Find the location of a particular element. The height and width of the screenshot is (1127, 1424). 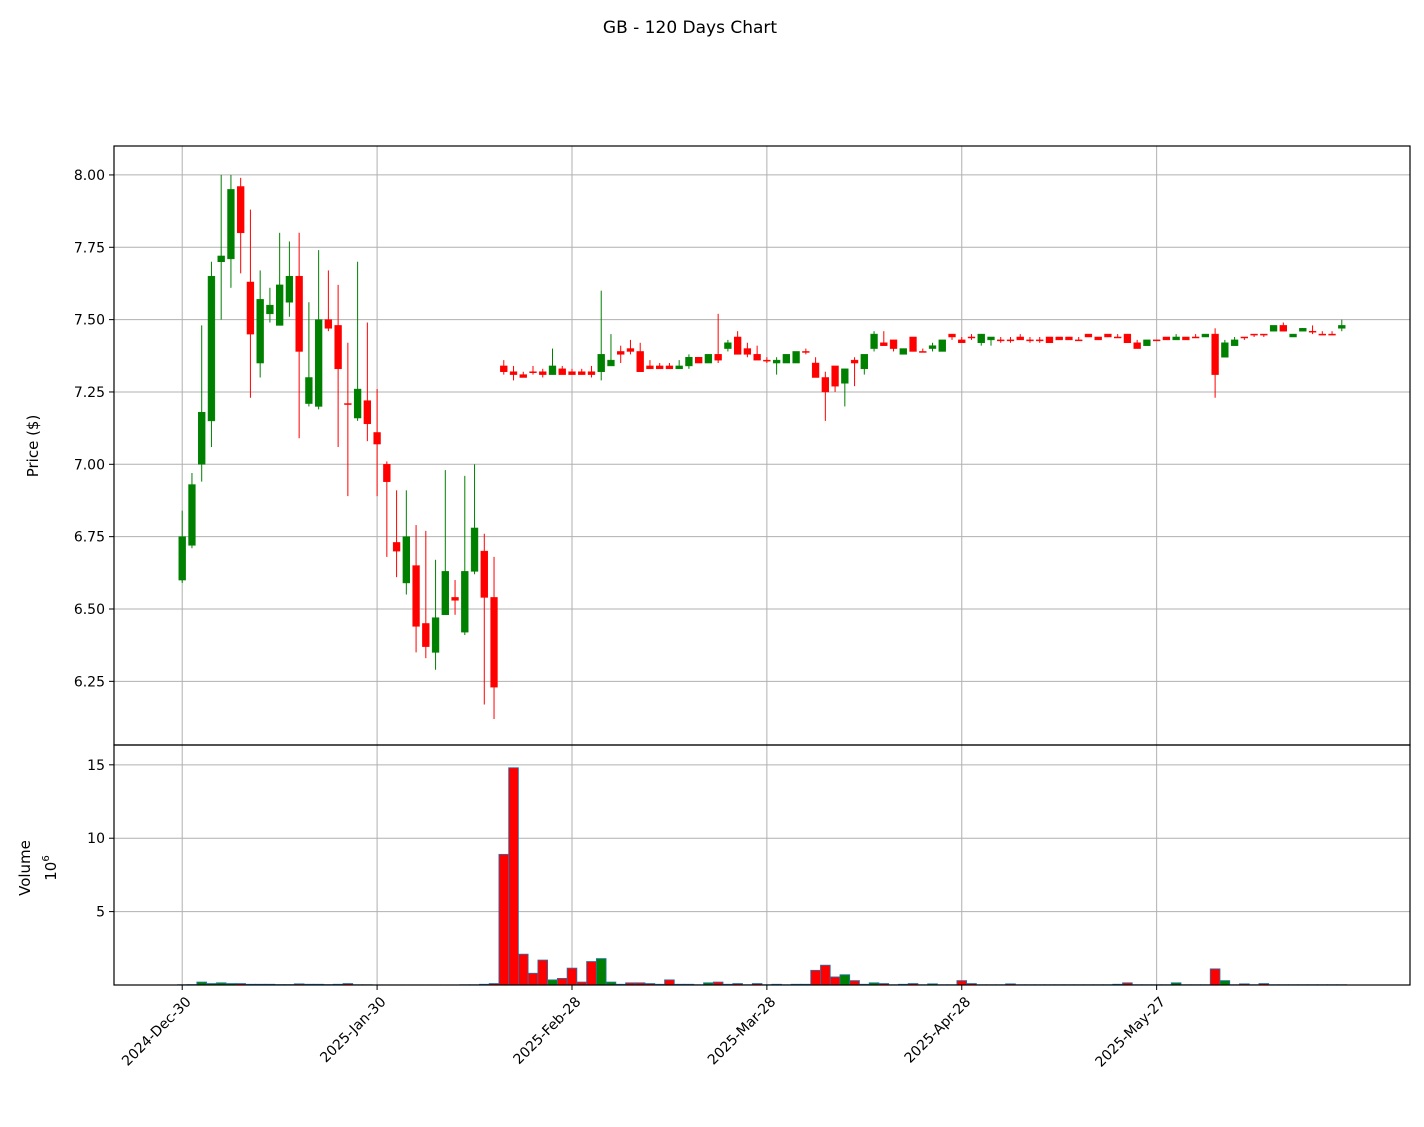

y-tick-label: 6.25 is located at coordinates (89, 682).